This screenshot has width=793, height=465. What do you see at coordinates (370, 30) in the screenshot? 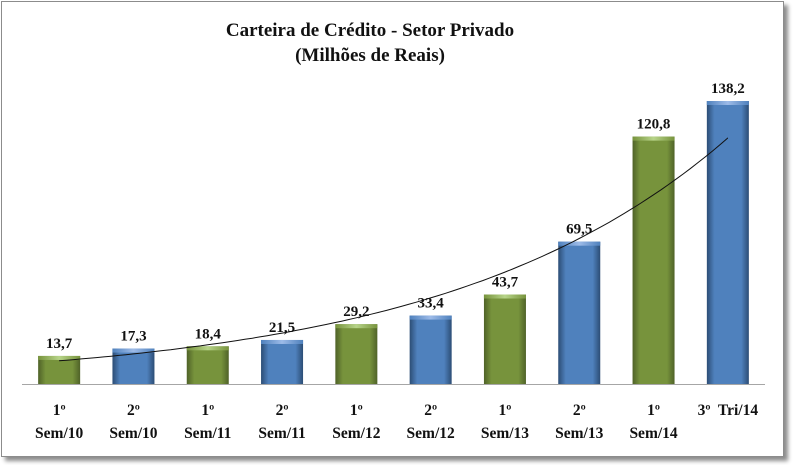
I see `chart-title: Carteira de Crédito - Setor Privado` at bounding box center [370, 30].